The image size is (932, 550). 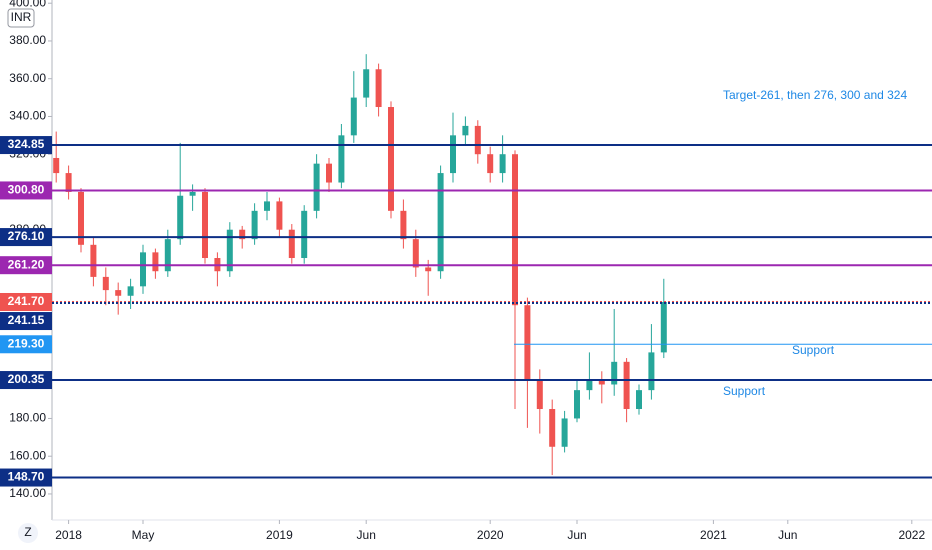 I want to click on level-label: 261.20, so click(x=26, y=264).